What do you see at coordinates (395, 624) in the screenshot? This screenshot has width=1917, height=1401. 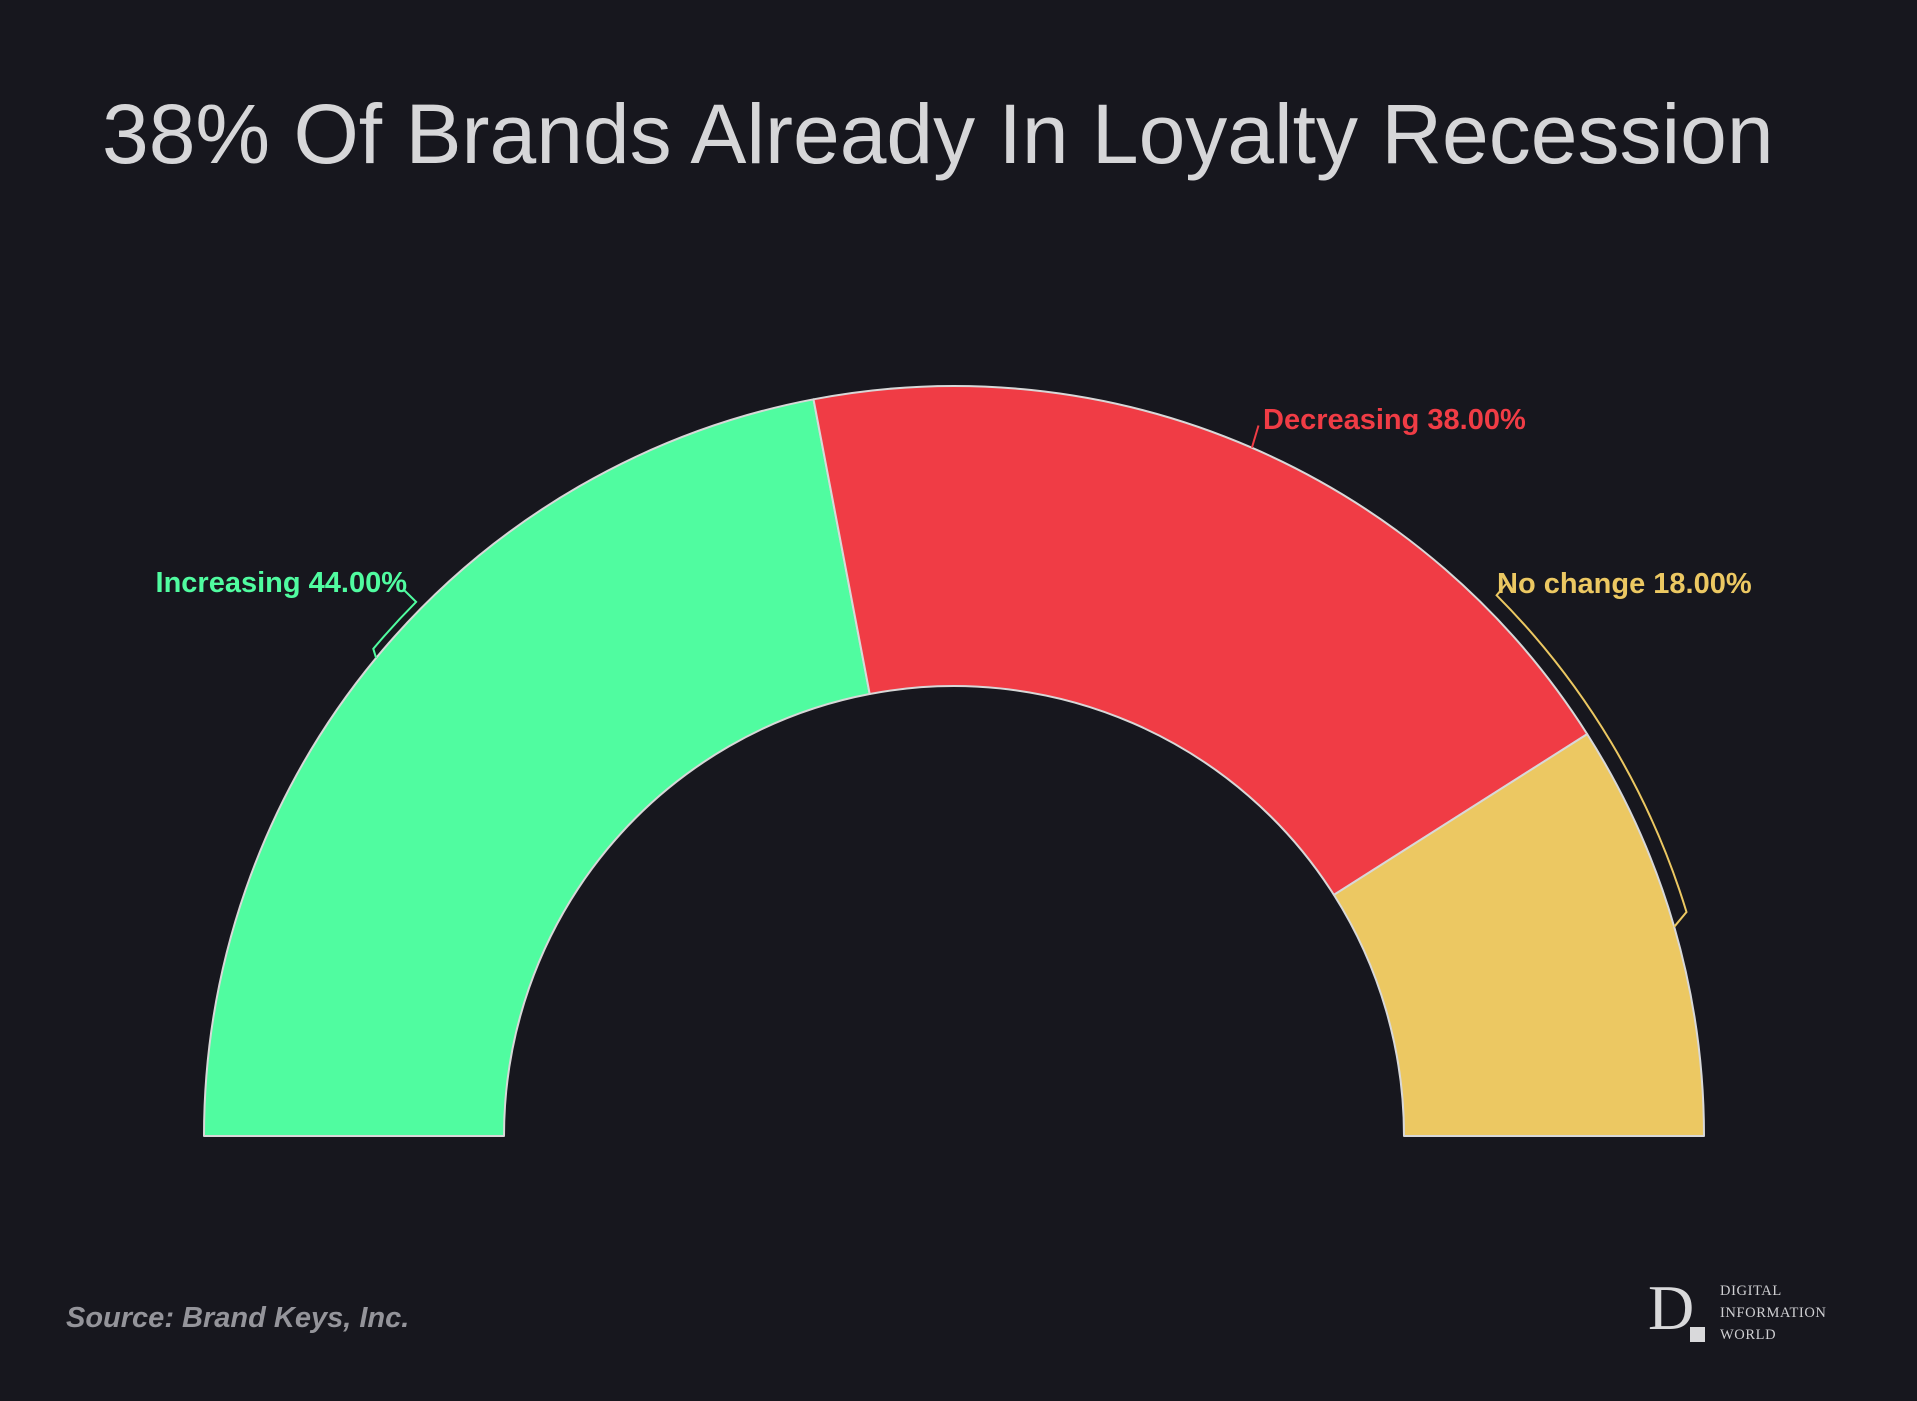 I see `leader-increasing` at bounding box center [395, 624].